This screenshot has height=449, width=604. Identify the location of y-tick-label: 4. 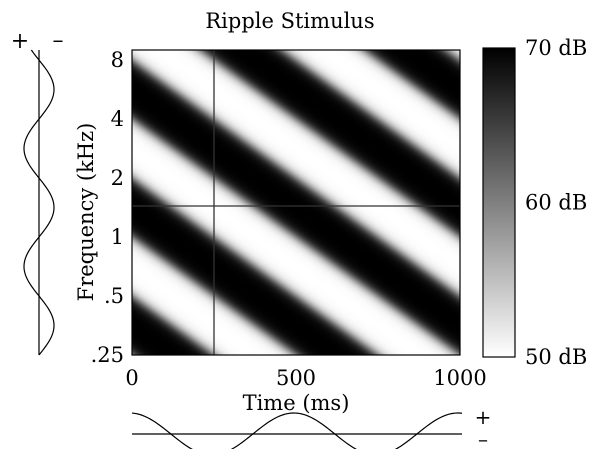
(117, 119).